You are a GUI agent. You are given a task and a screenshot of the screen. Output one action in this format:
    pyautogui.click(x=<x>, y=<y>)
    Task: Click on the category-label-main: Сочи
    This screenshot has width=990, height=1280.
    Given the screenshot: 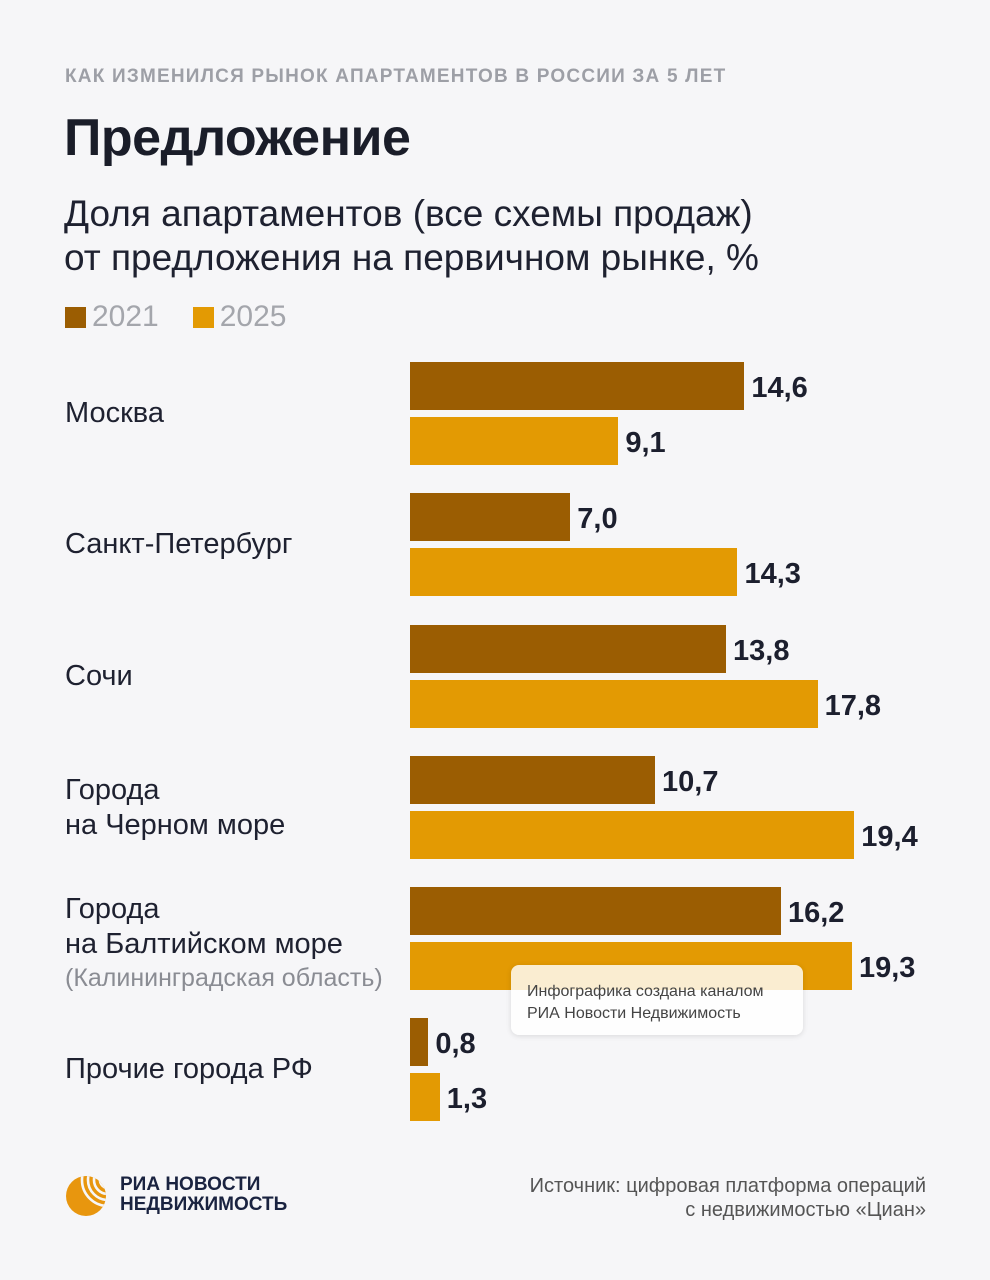 What is the action you would take?
    pyautogui.click(x=99, y=676)
    